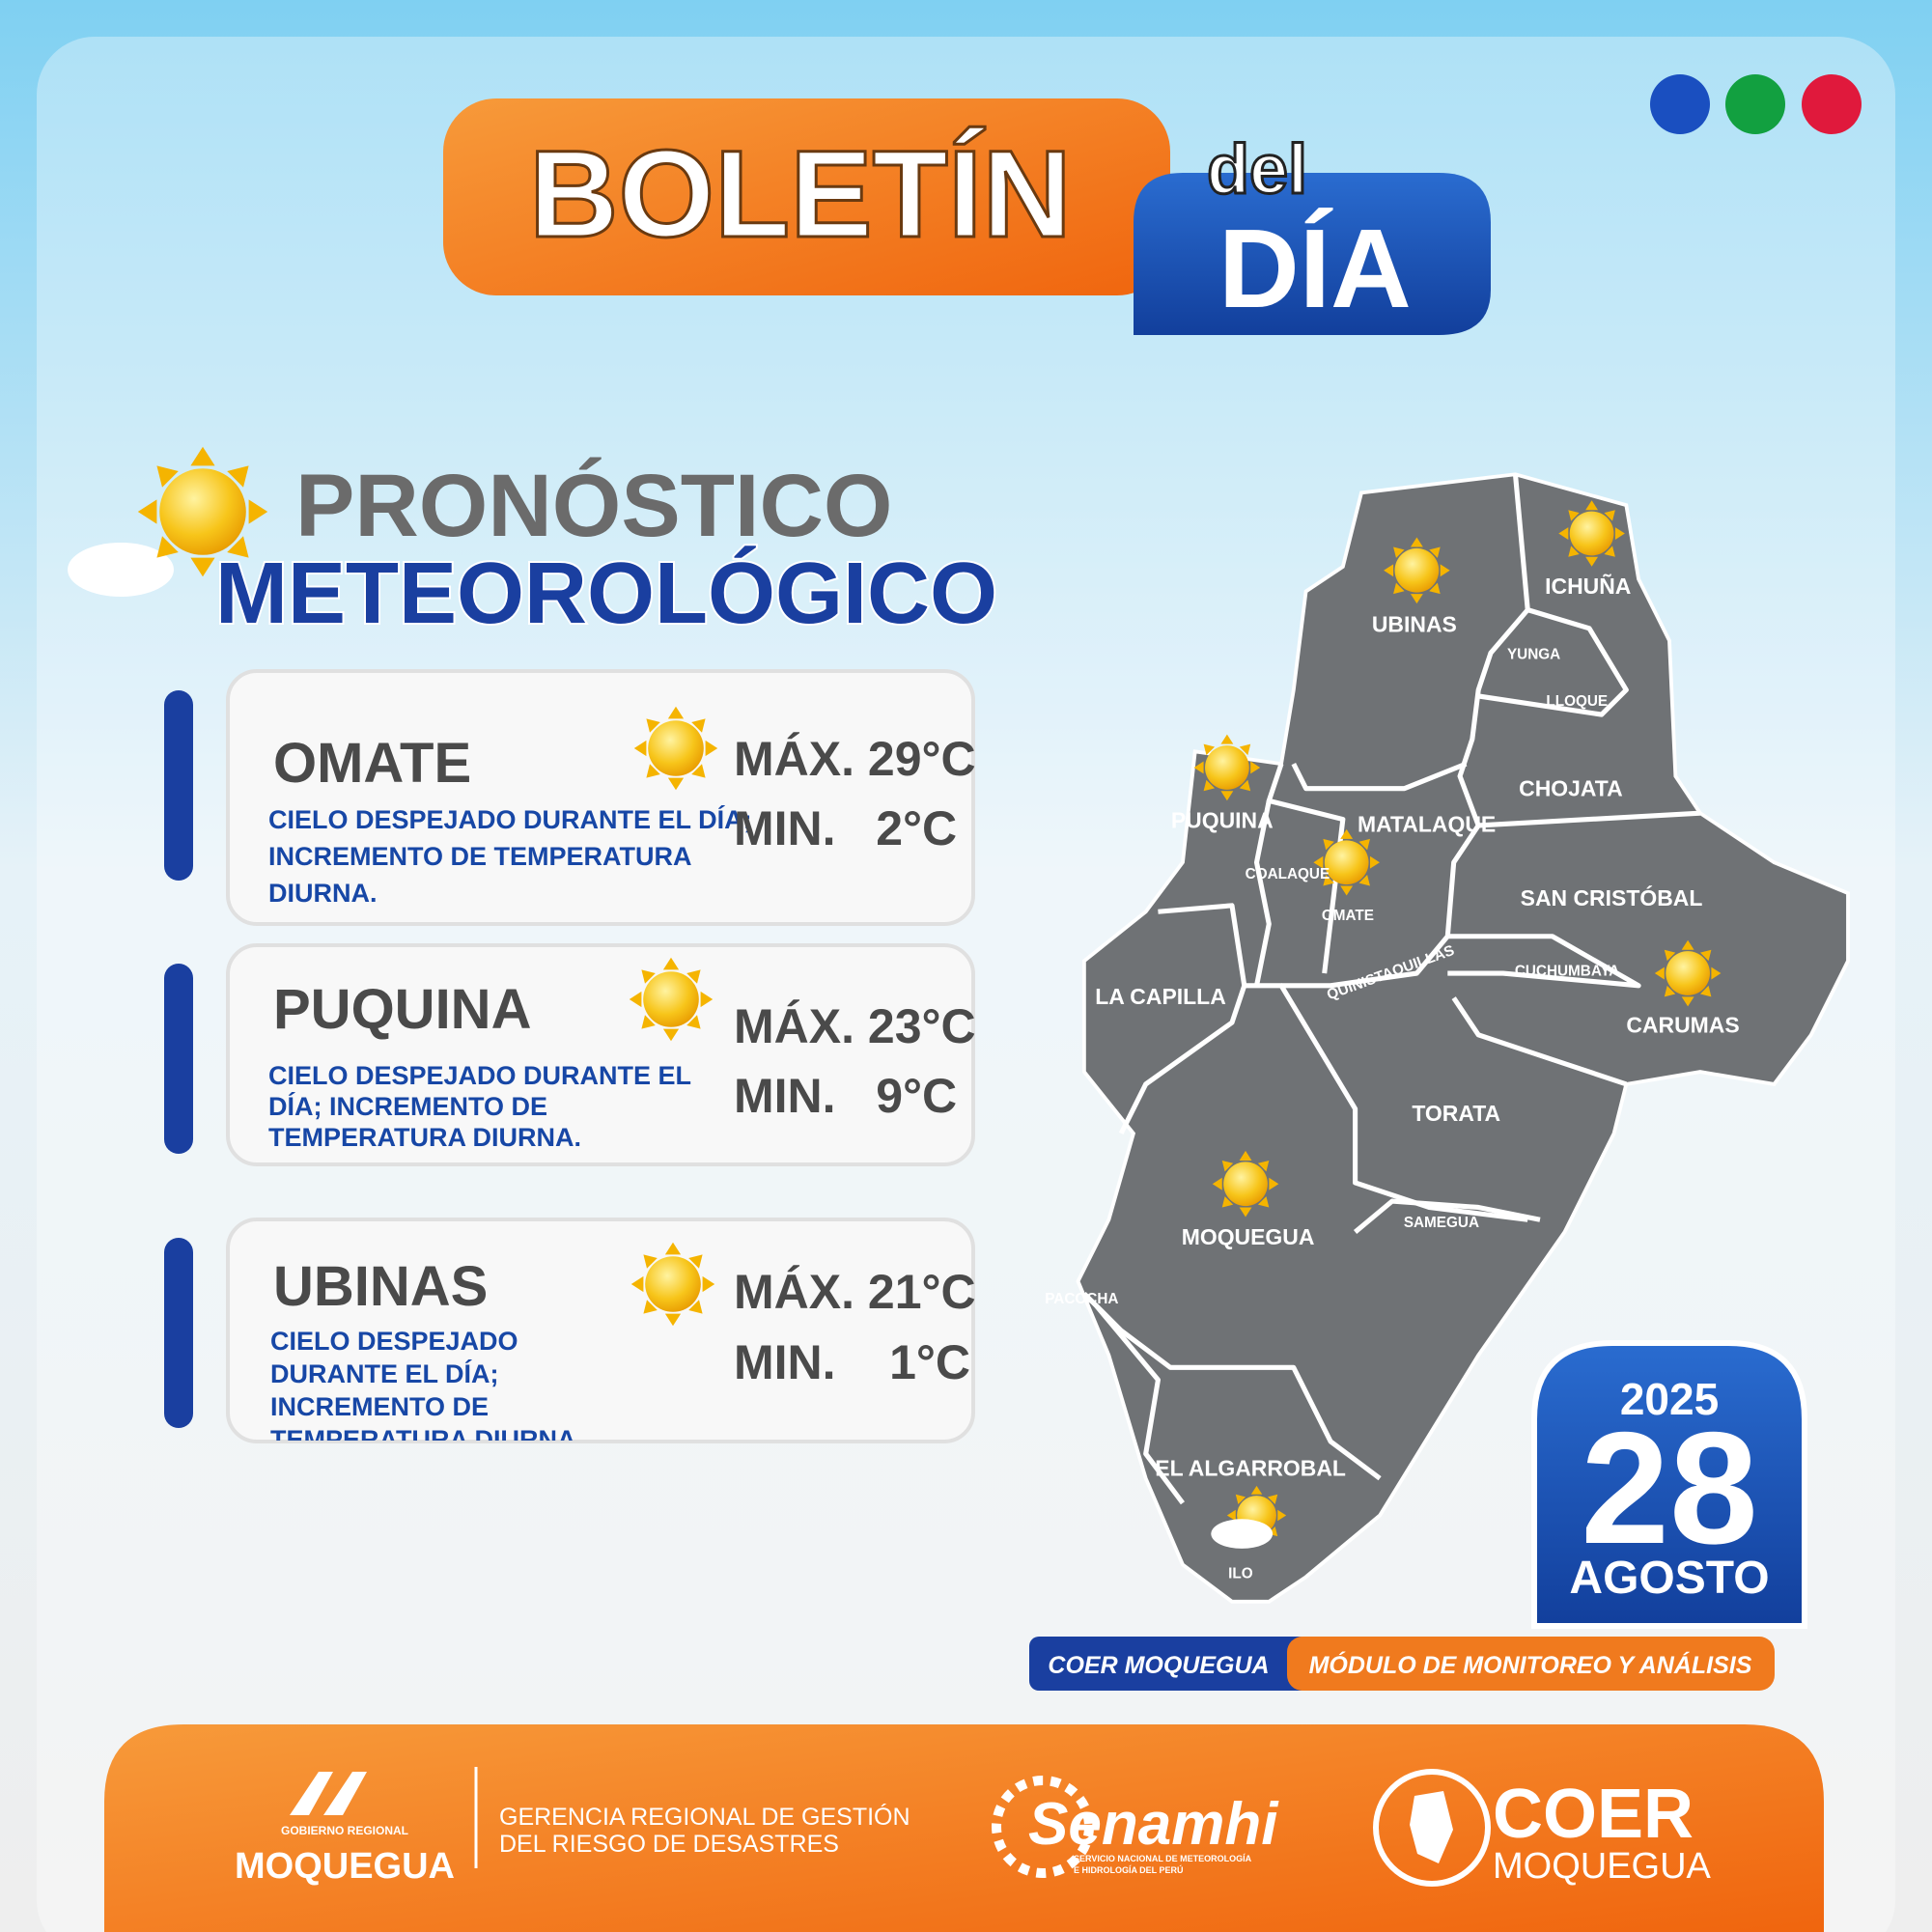  Describe the element at coordinates (1223, 820) in the screenshot. I see `map-label: PUQUINA` at that location.